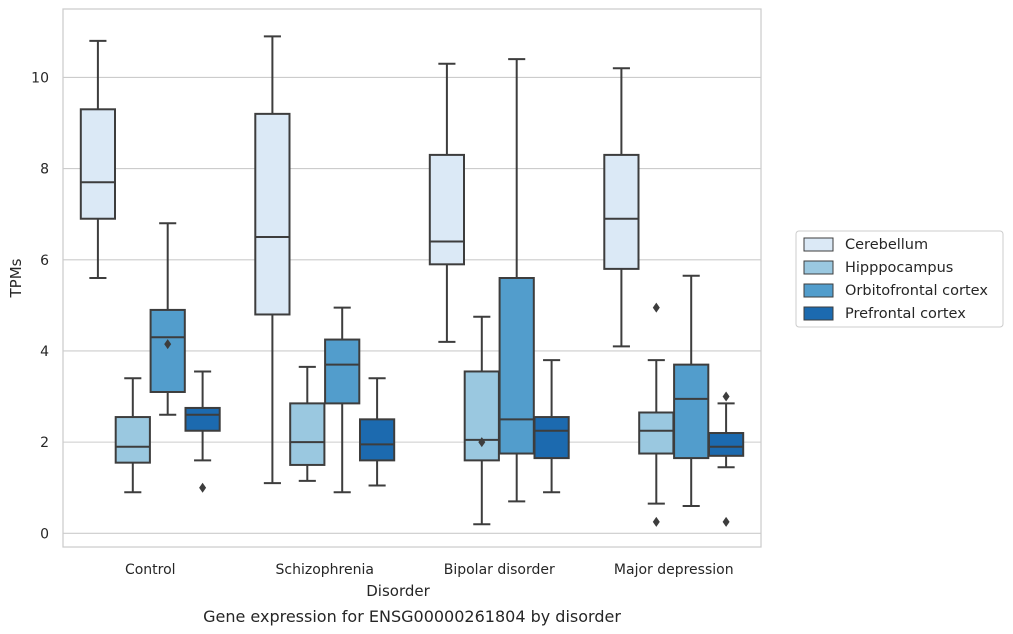 The width and height of the screenshot is (1013, 634). I want to click on x-tick-label: Bipolar disorder, so click(499, 570).